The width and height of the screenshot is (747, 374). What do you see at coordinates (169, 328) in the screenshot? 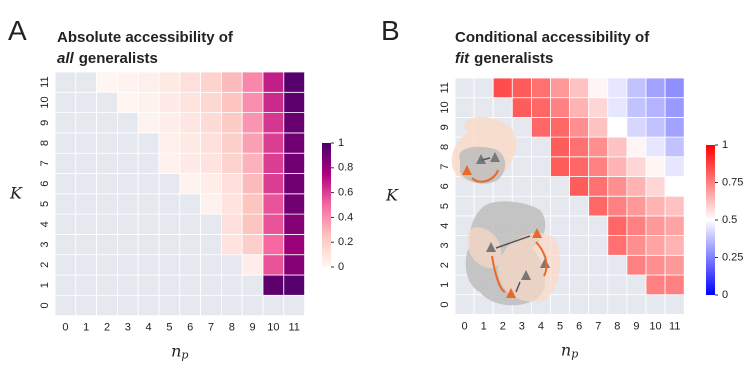
I see `x-tick-label: 5` at bounding box center [169, 328].